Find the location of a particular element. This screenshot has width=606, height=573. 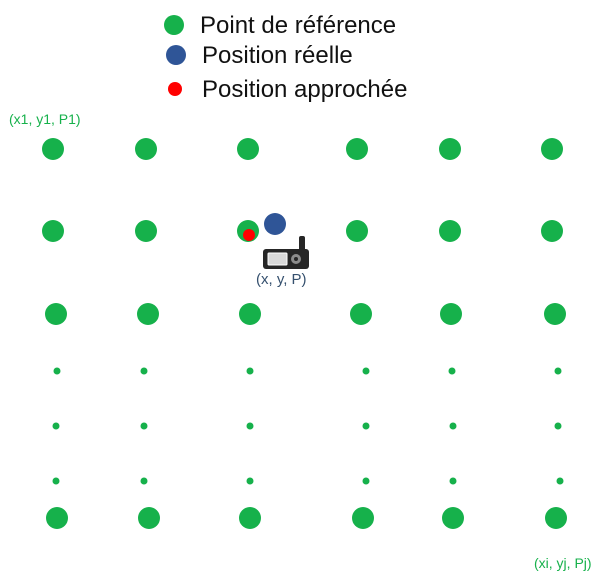

legend-marker-approx is located at coordinates (175, 89).